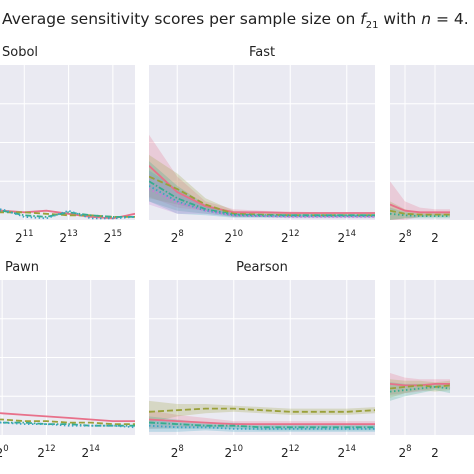 This screenshot has width=474, height=474. Describe the element at coordinates (24, 237) in the screenshot. I see `x-tick-label: 211` at that location.